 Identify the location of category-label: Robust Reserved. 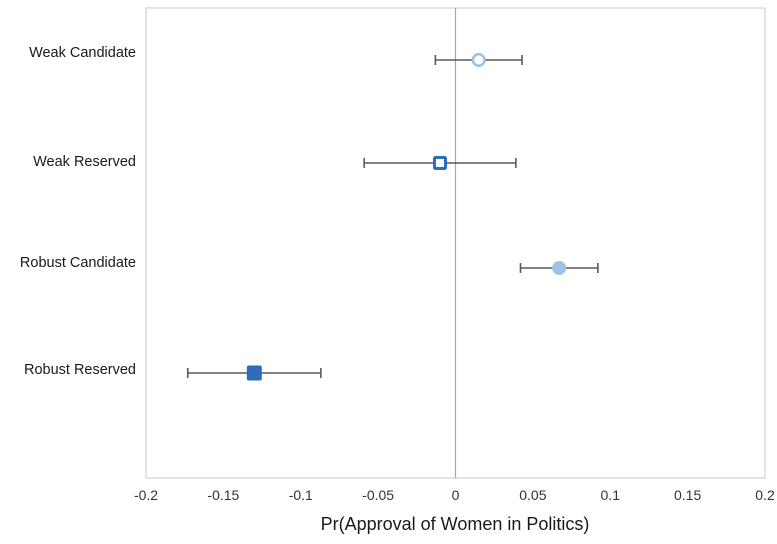
(80, 370).